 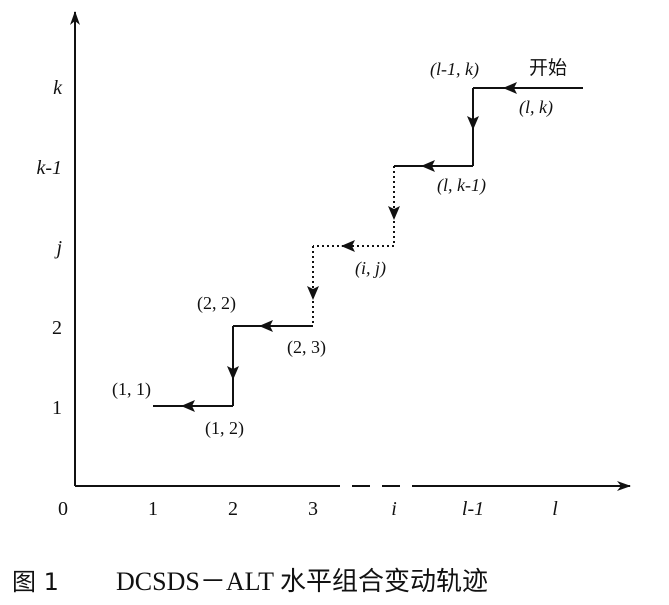 What do you see at coordinates (35, 582) in the screenshot?
I see `caption-figure-number: 图 1` at bounding box center [35, 582].